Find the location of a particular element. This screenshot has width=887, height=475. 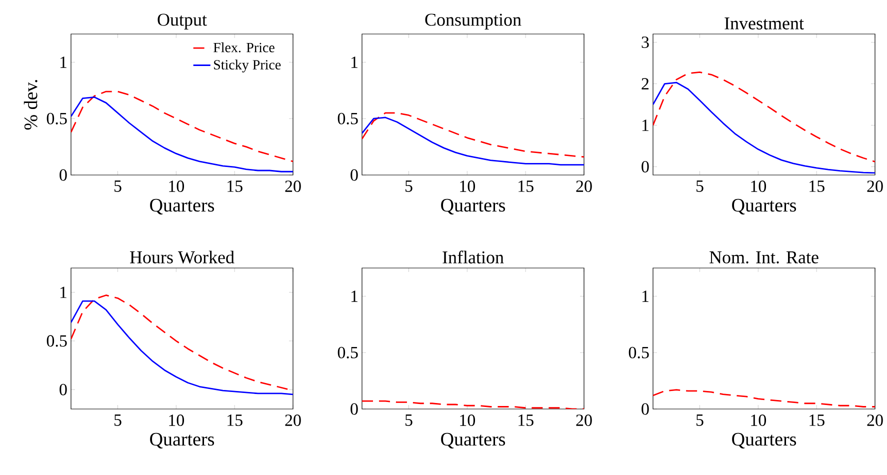

chart-title: Investment is located at coordinates (764, 24).